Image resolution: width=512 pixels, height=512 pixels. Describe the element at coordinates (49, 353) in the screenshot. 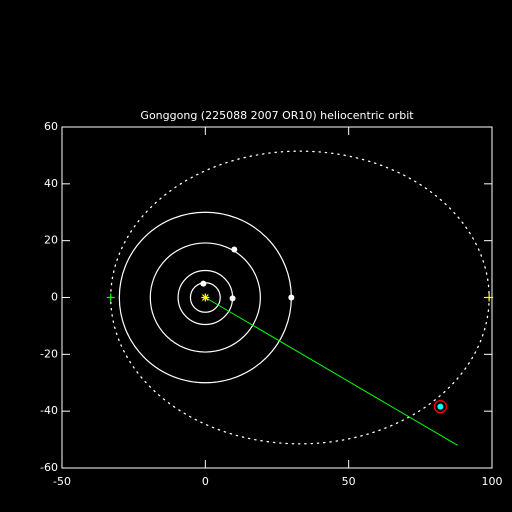

I see `y-tick-label: -20` at that location.